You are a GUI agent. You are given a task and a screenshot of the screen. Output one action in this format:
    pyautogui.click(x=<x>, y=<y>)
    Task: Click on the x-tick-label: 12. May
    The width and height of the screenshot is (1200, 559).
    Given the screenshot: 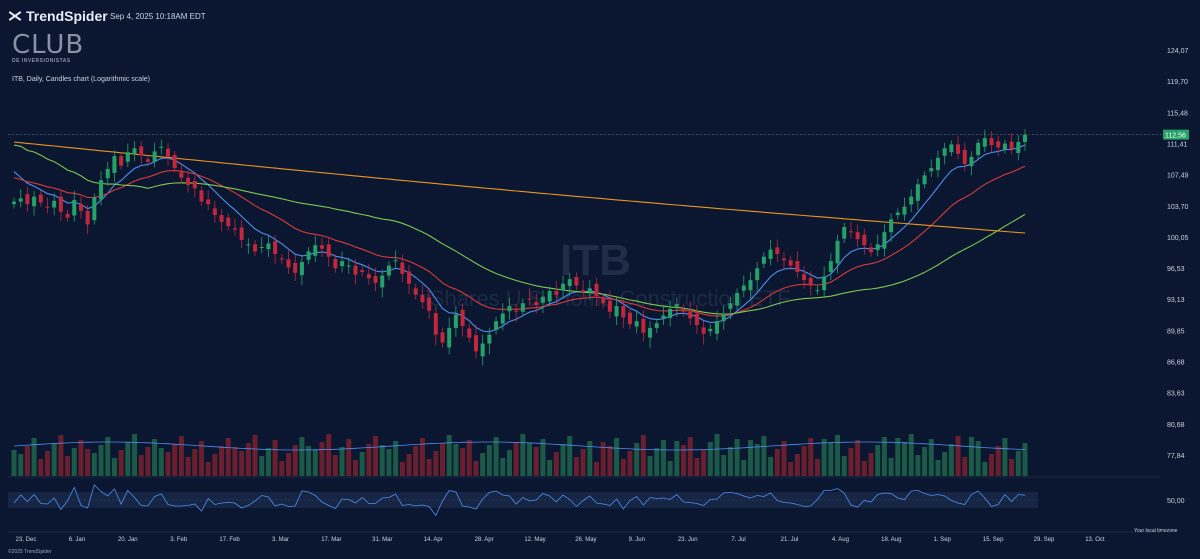 What is the action you would take?
    pyautogui.click(x=534, y=540)
    